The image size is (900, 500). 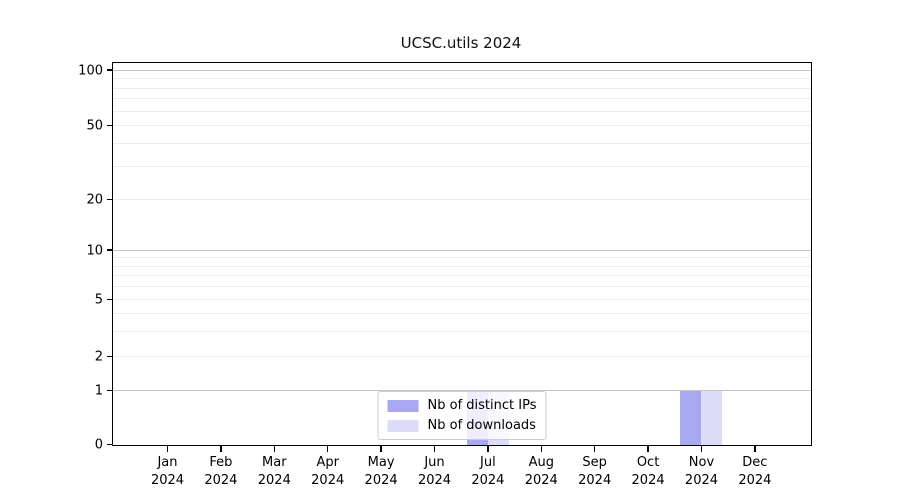 What do you see at coordinates (221, 462) in the screenshot?
I see `x-tick-label-line: Feb` at bounding box center [221, 462].